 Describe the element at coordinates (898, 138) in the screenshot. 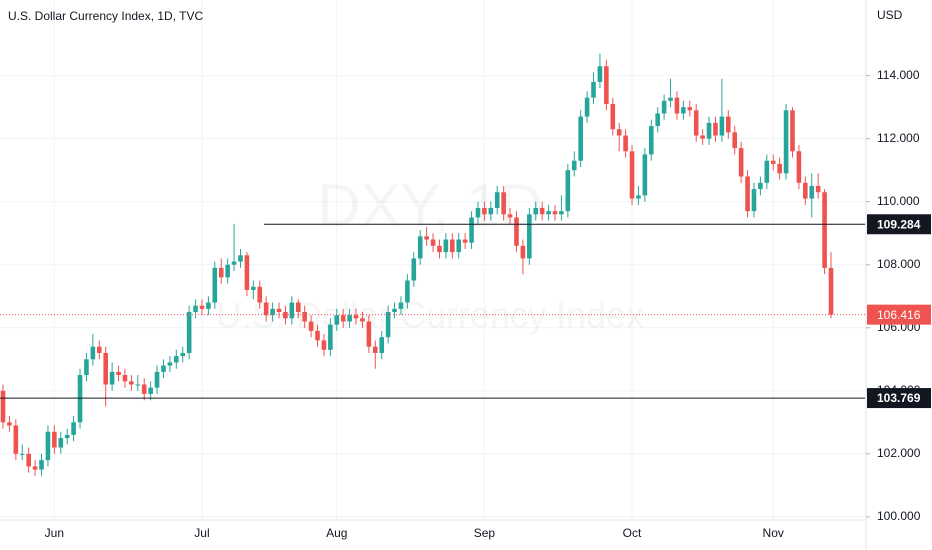

I see `y-tick-label: 112.000` at that location.